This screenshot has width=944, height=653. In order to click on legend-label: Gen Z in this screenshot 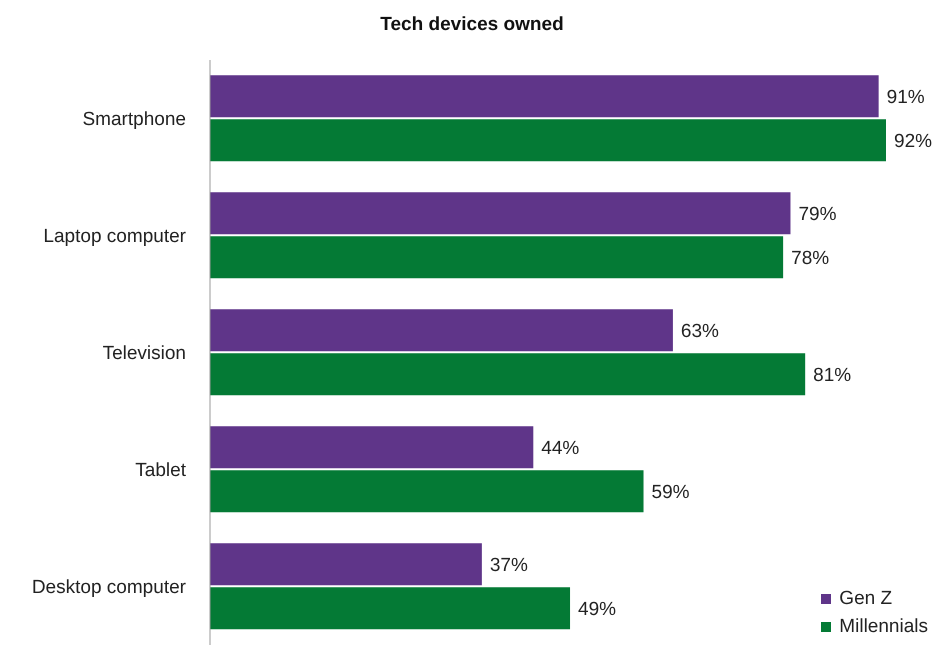, I will do `click(865, 599)`.